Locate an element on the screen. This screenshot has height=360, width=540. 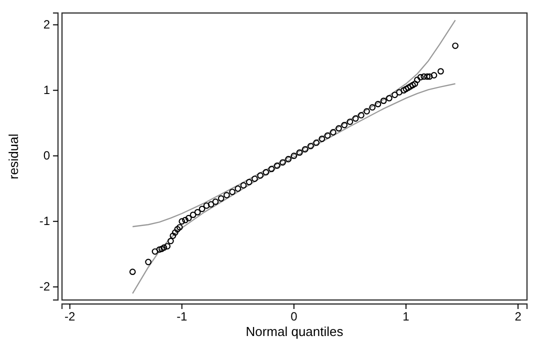
y-tick-label: 0 is located at coordinates (46, 155).